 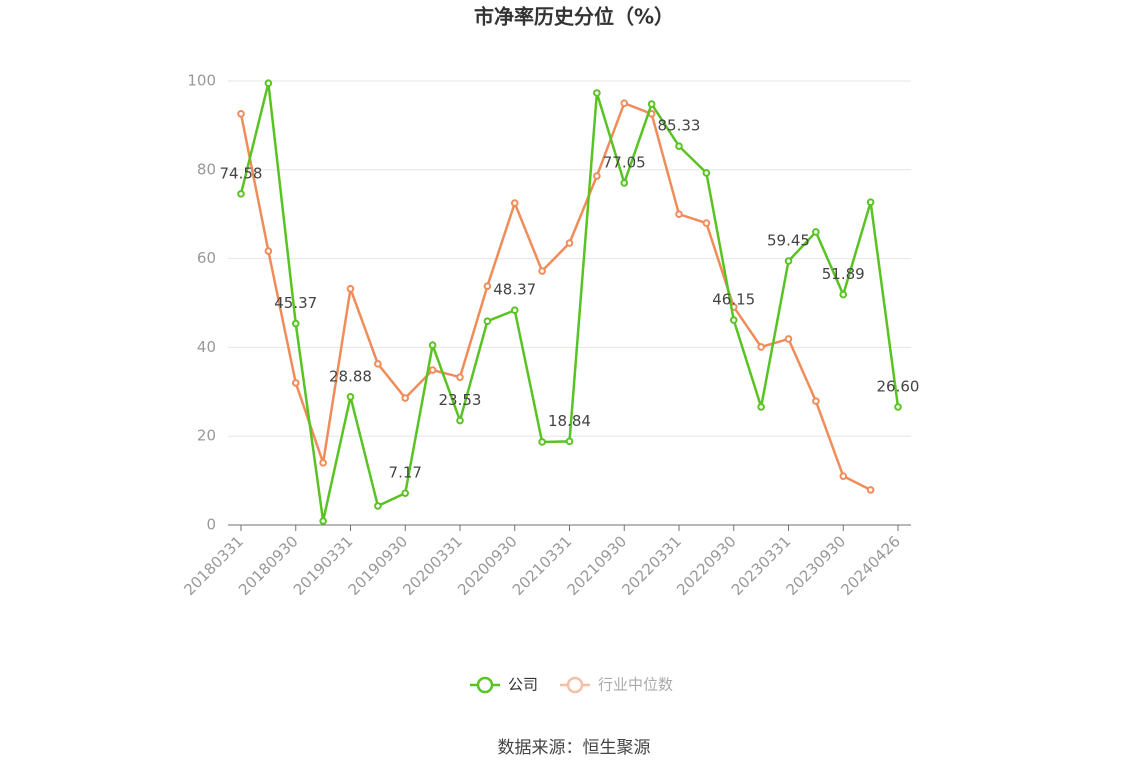 I want to click on legend-label: 行业中位数, so click(x=635, y=685).